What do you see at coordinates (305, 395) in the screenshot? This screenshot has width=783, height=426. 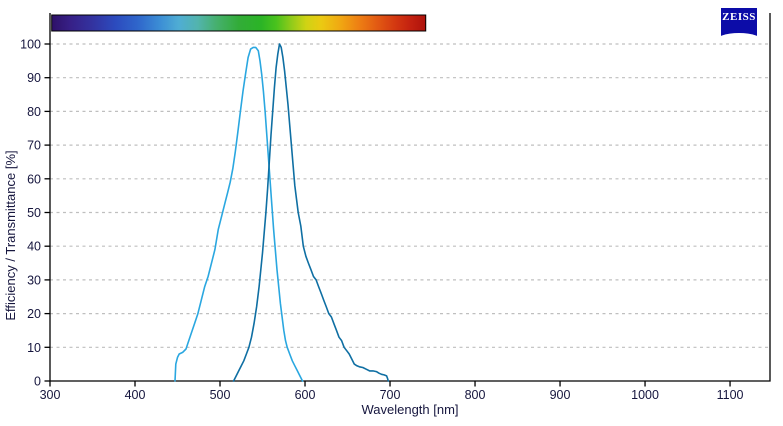 I see `x-tick-label-600: 600` at bounding box center [305, 395].